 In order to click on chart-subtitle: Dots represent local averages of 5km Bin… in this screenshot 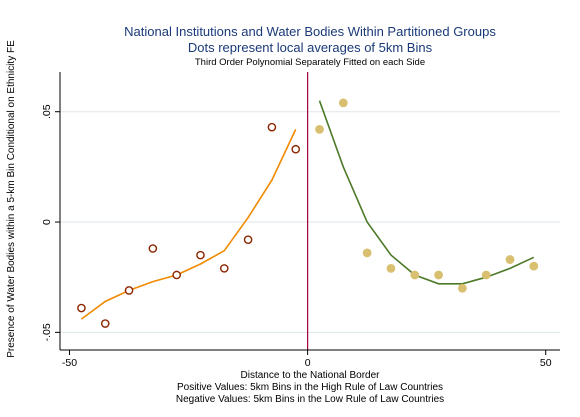, I will do `click(310, 47)`.